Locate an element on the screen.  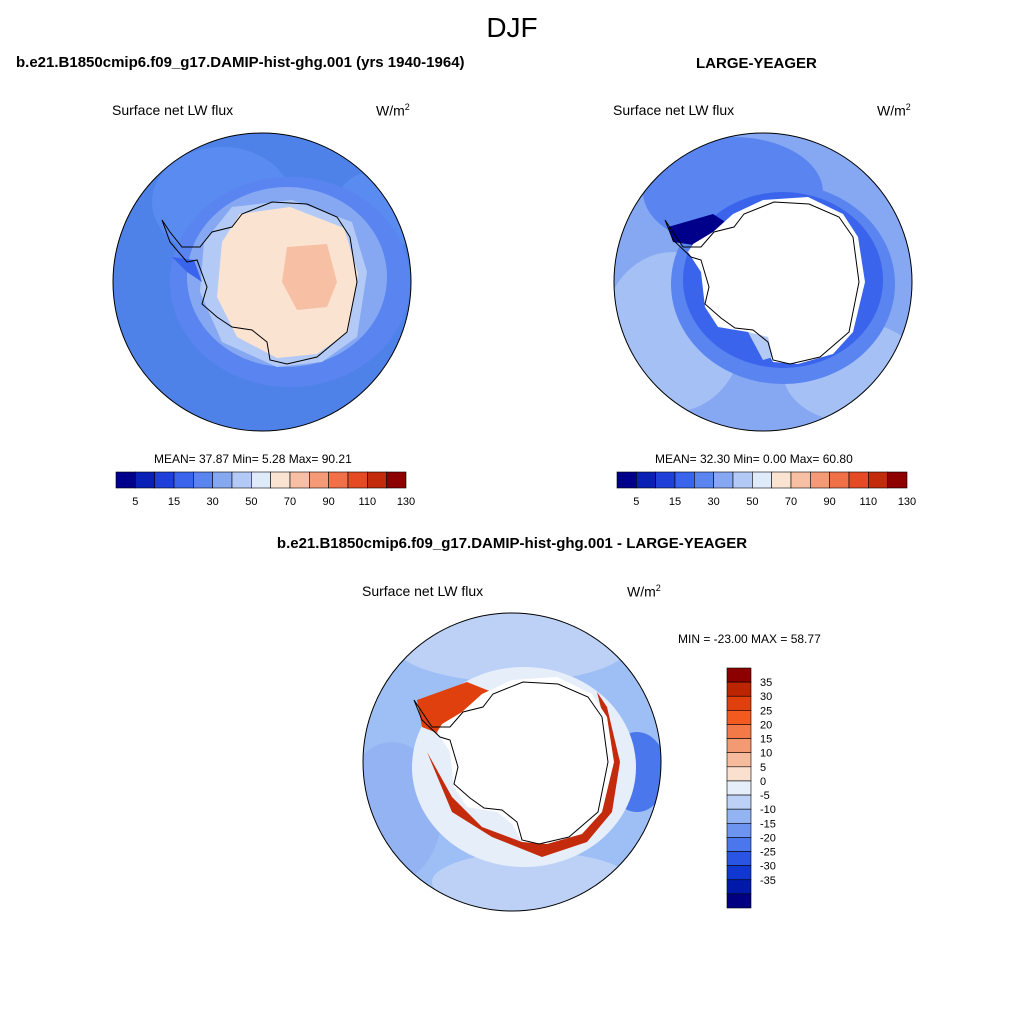
colorbar-tick-label: -30 is located at coordinates (768, 867).